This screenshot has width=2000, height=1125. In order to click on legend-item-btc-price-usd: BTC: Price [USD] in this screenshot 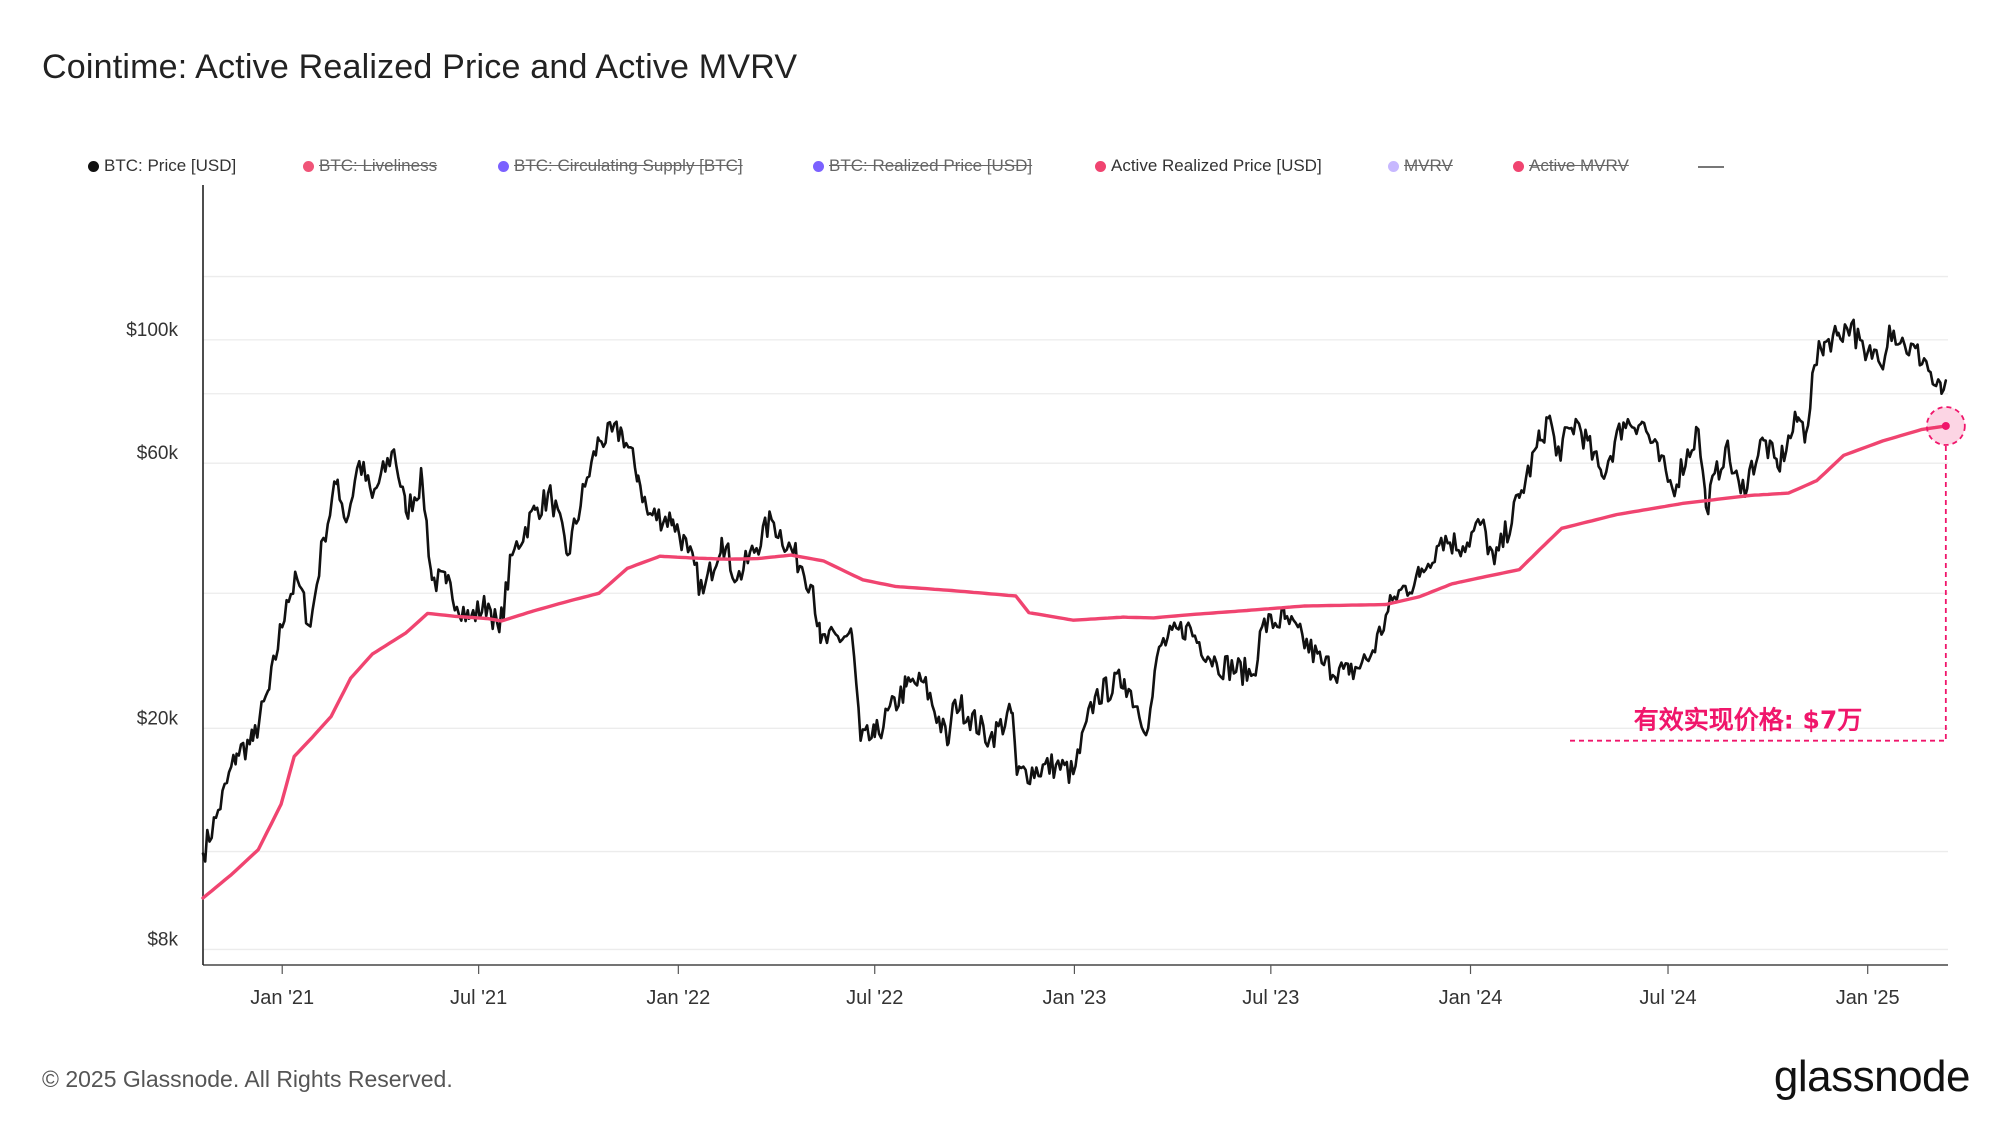, I will do `click(162, 166)`.